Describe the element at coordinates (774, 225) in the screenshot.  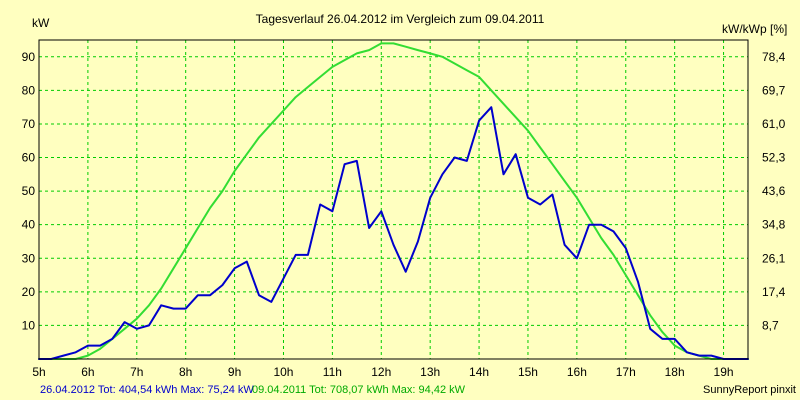
I see `y-tick-label-right: 34,8` at that location.